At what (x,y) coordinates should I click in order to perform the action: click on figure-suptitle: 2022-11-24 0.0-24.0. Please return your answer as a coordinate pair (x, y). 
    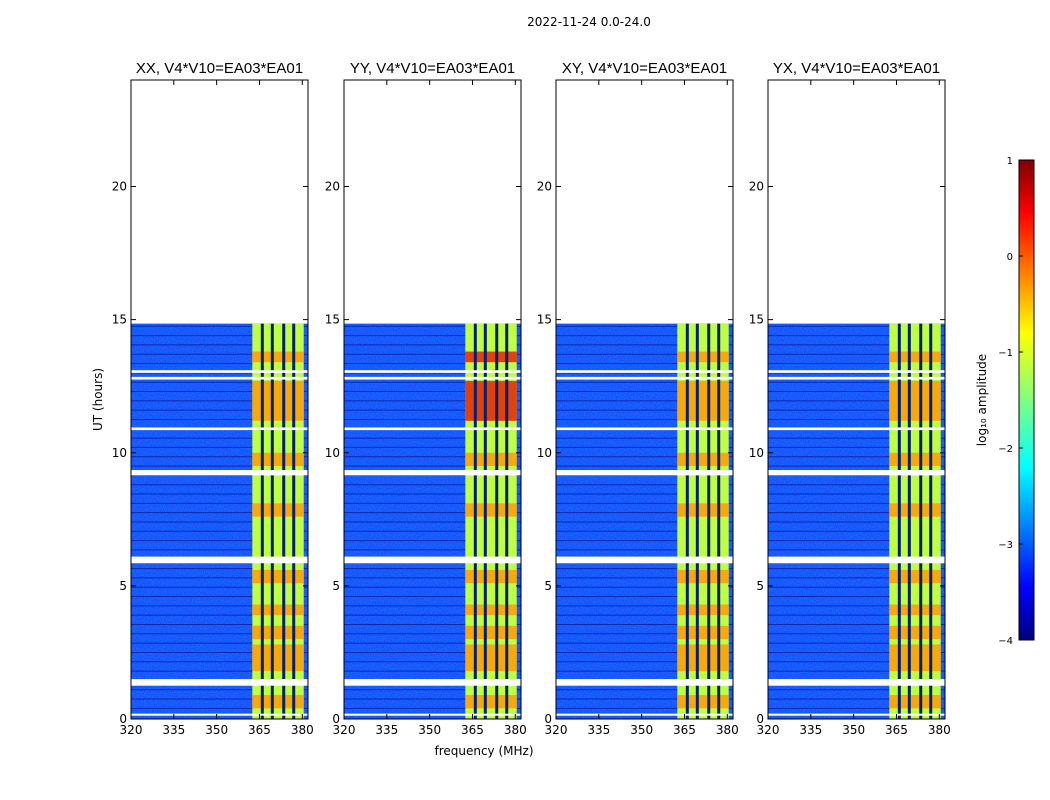
    Looking at the image, I should click on (589, 22).